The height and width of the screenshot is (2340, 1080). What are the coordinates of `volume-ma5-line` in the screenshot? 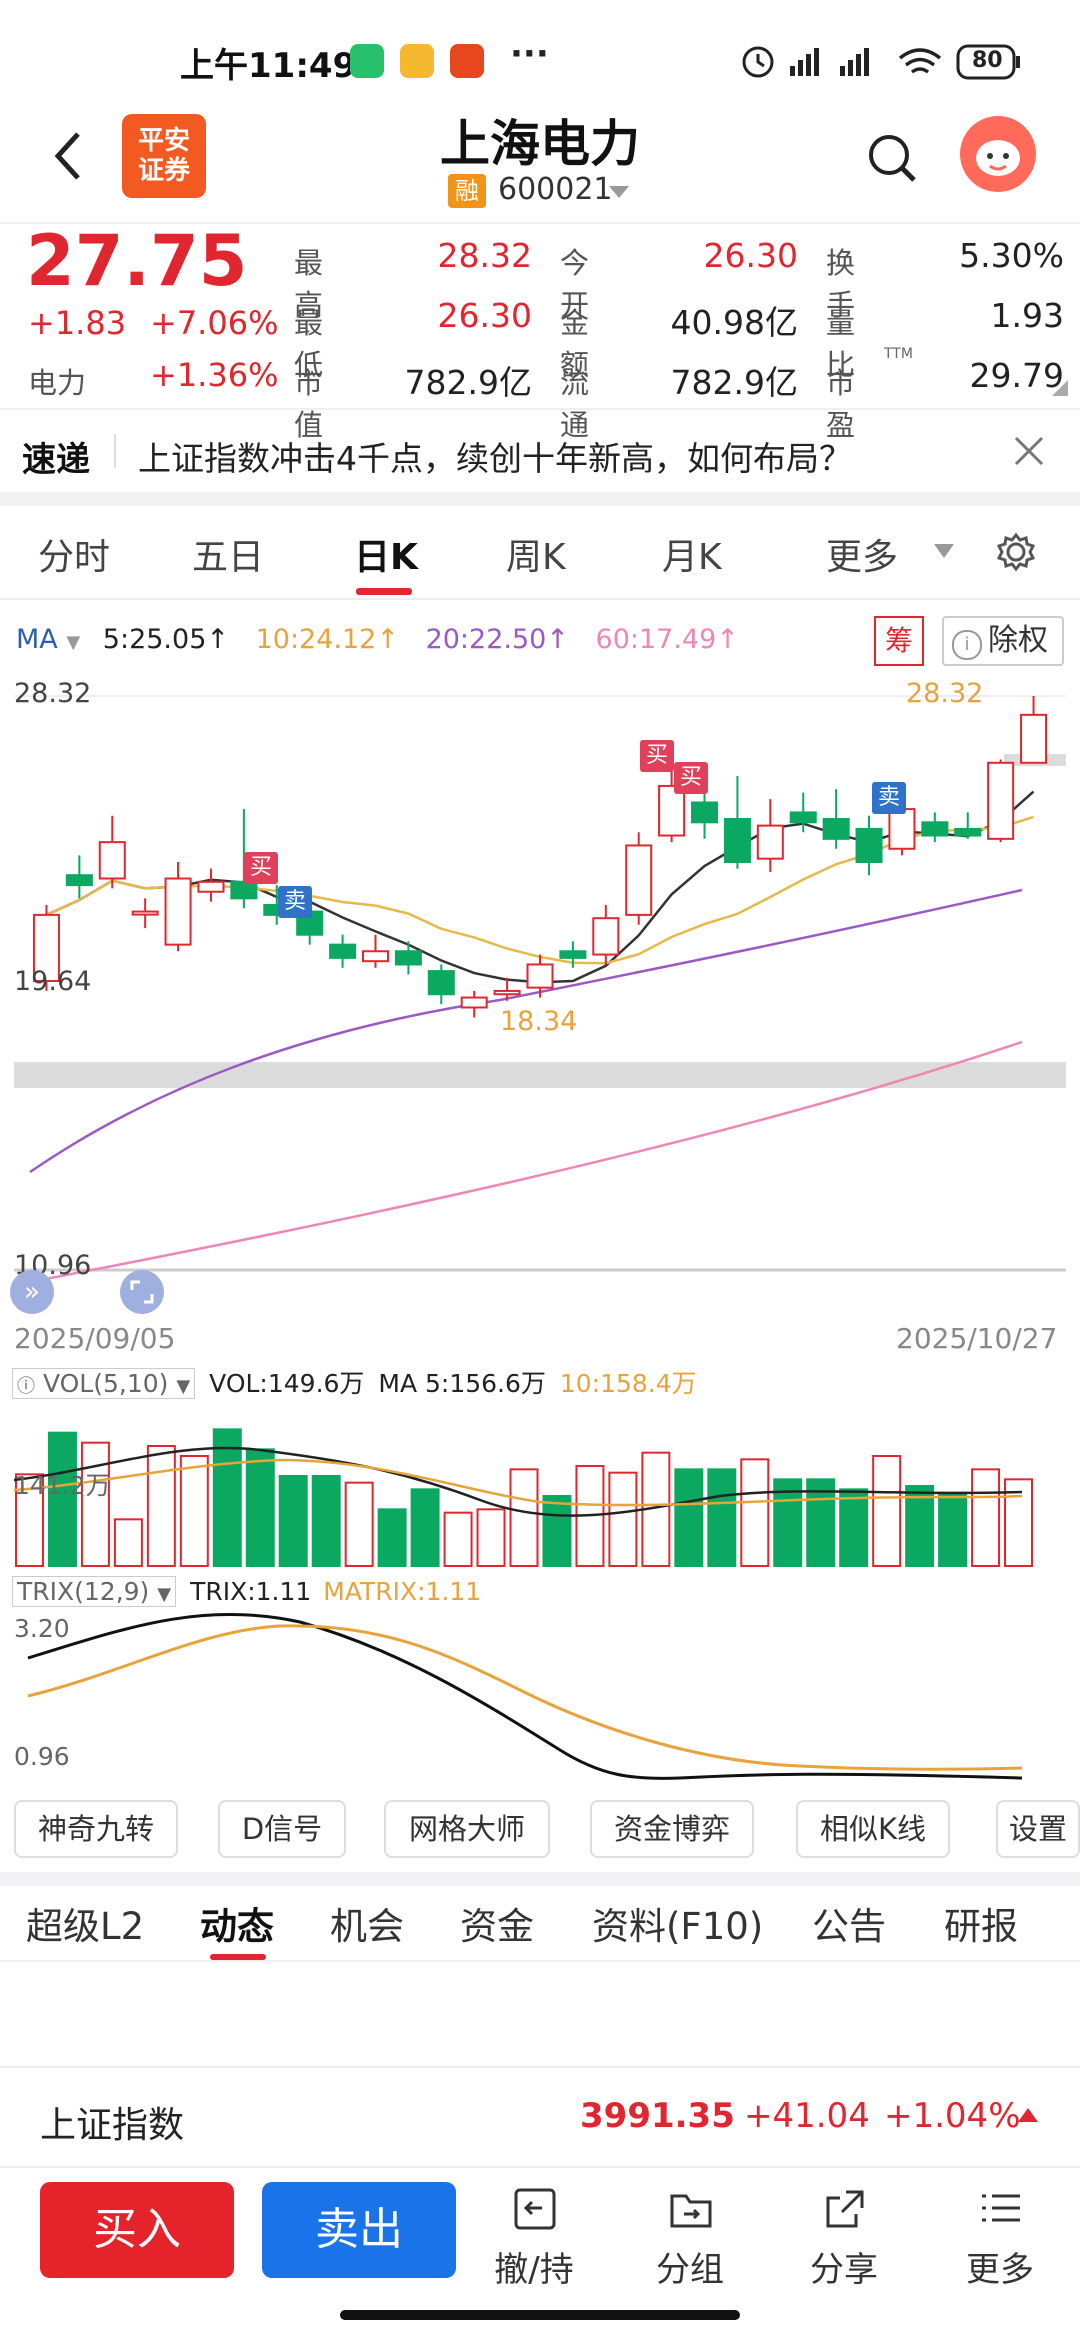 It's located at (518, 1481).